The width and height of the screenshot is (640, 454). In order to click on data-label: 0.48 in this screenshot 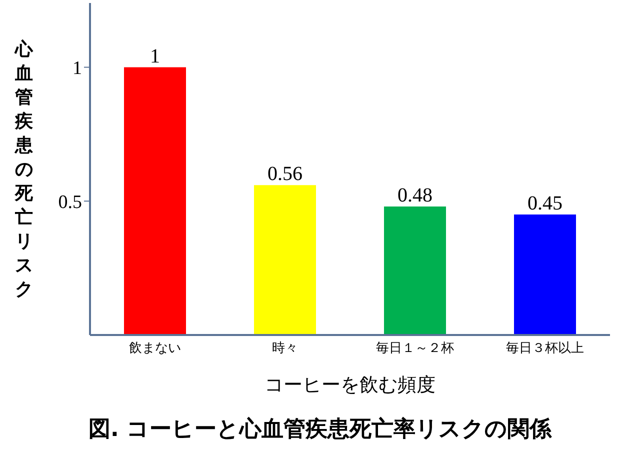, I will do `click(415, 195)`.